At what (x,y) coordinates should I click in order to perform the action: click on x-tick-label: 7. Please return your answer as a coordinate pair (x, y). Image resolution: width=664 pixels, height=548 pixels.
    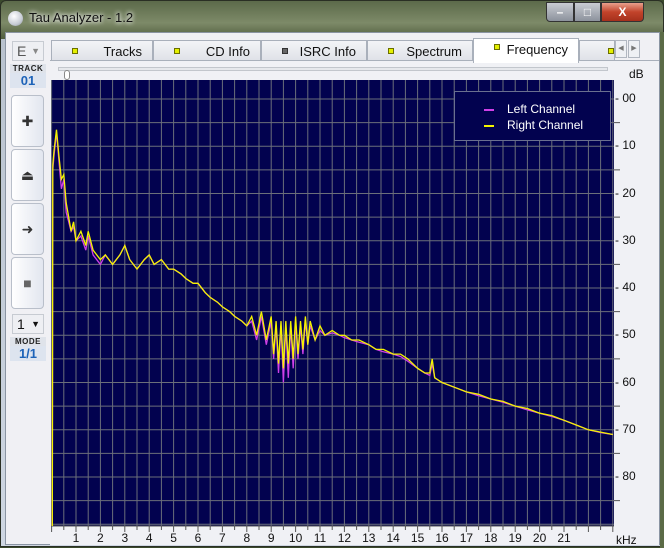
    Looking at the image, I should click on (222, 538).